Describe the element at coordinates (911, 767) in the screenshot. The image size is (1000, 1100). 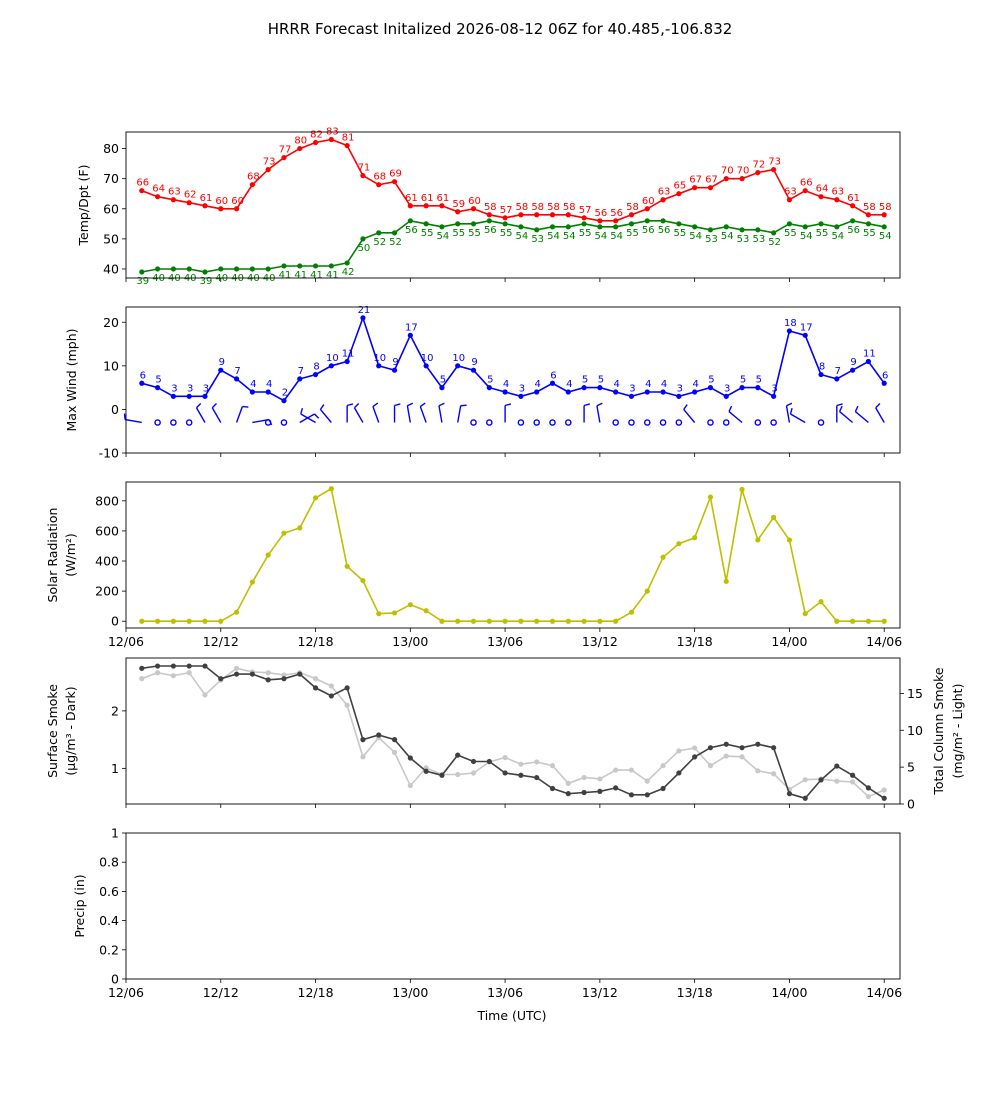
I see `y-right-tick-label: 5` at that location.